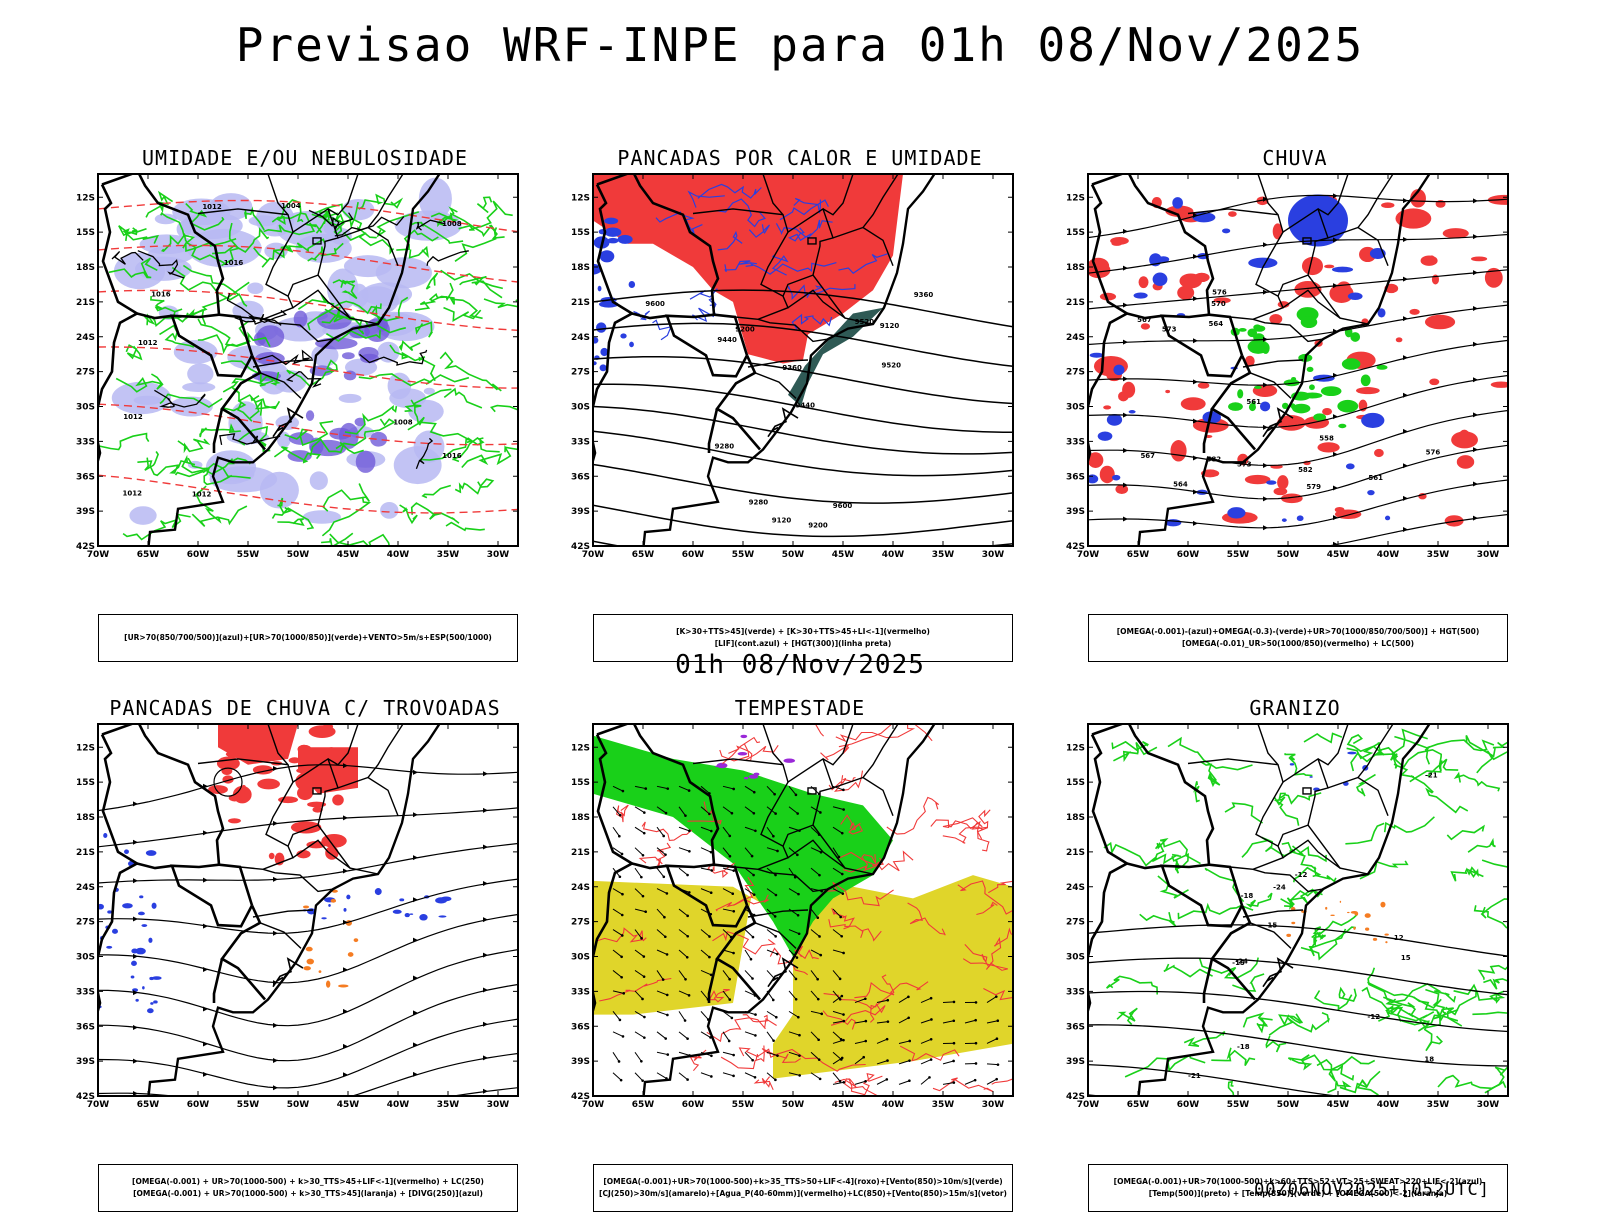 The width and height of the screenshot is (1600, 1212). Describe the element at coordinates (1406, 958) in the screenshot. I see `contour-label: 15` at that location.